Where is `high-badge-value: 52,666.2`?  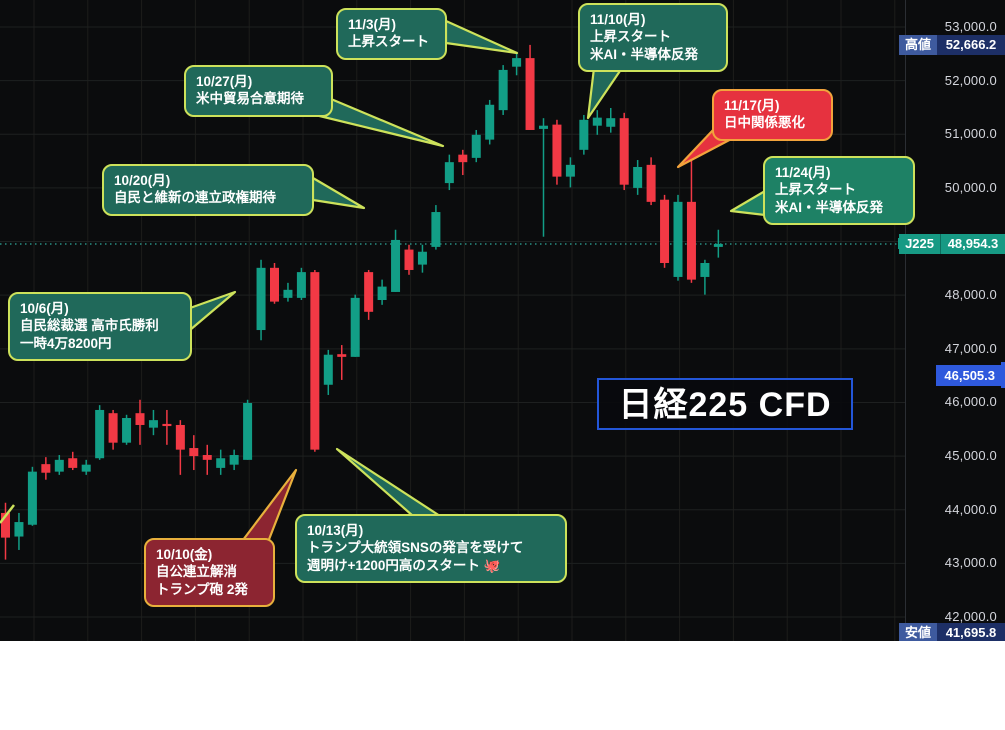 high-badge-value: 52,666.2 is located at coordinates (971, 44).